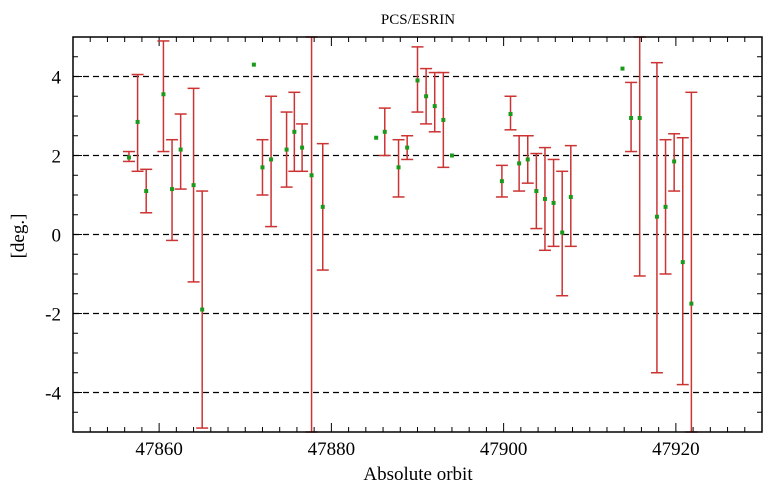 The image size is (763, 491). Describe the element at coordinates (53, 394) in the screenshot. I see `y-tick-label: -4` at that location.